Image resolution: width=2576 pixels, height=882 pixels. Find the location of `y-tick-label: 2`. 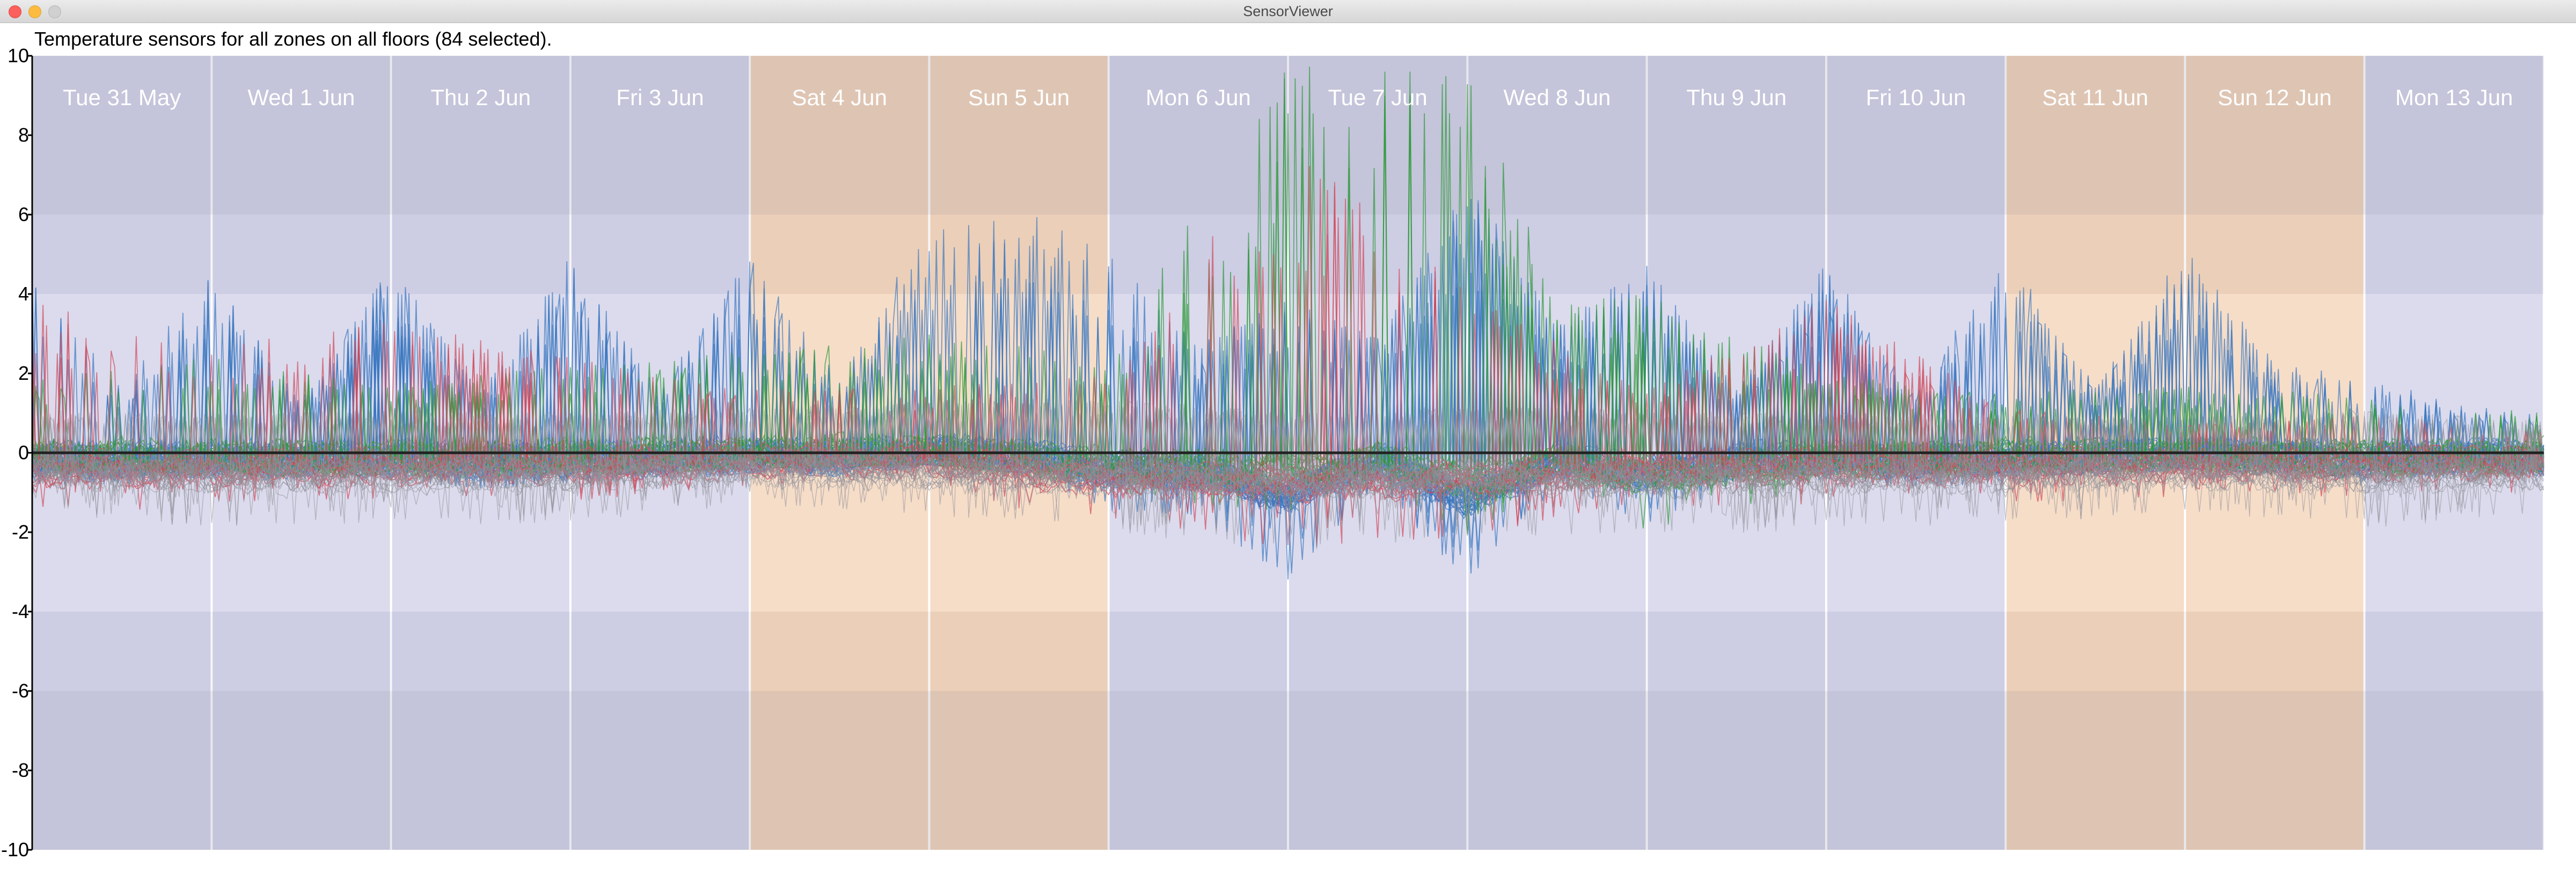

y-tick-label: 2 is located at coordinates (23, 373).